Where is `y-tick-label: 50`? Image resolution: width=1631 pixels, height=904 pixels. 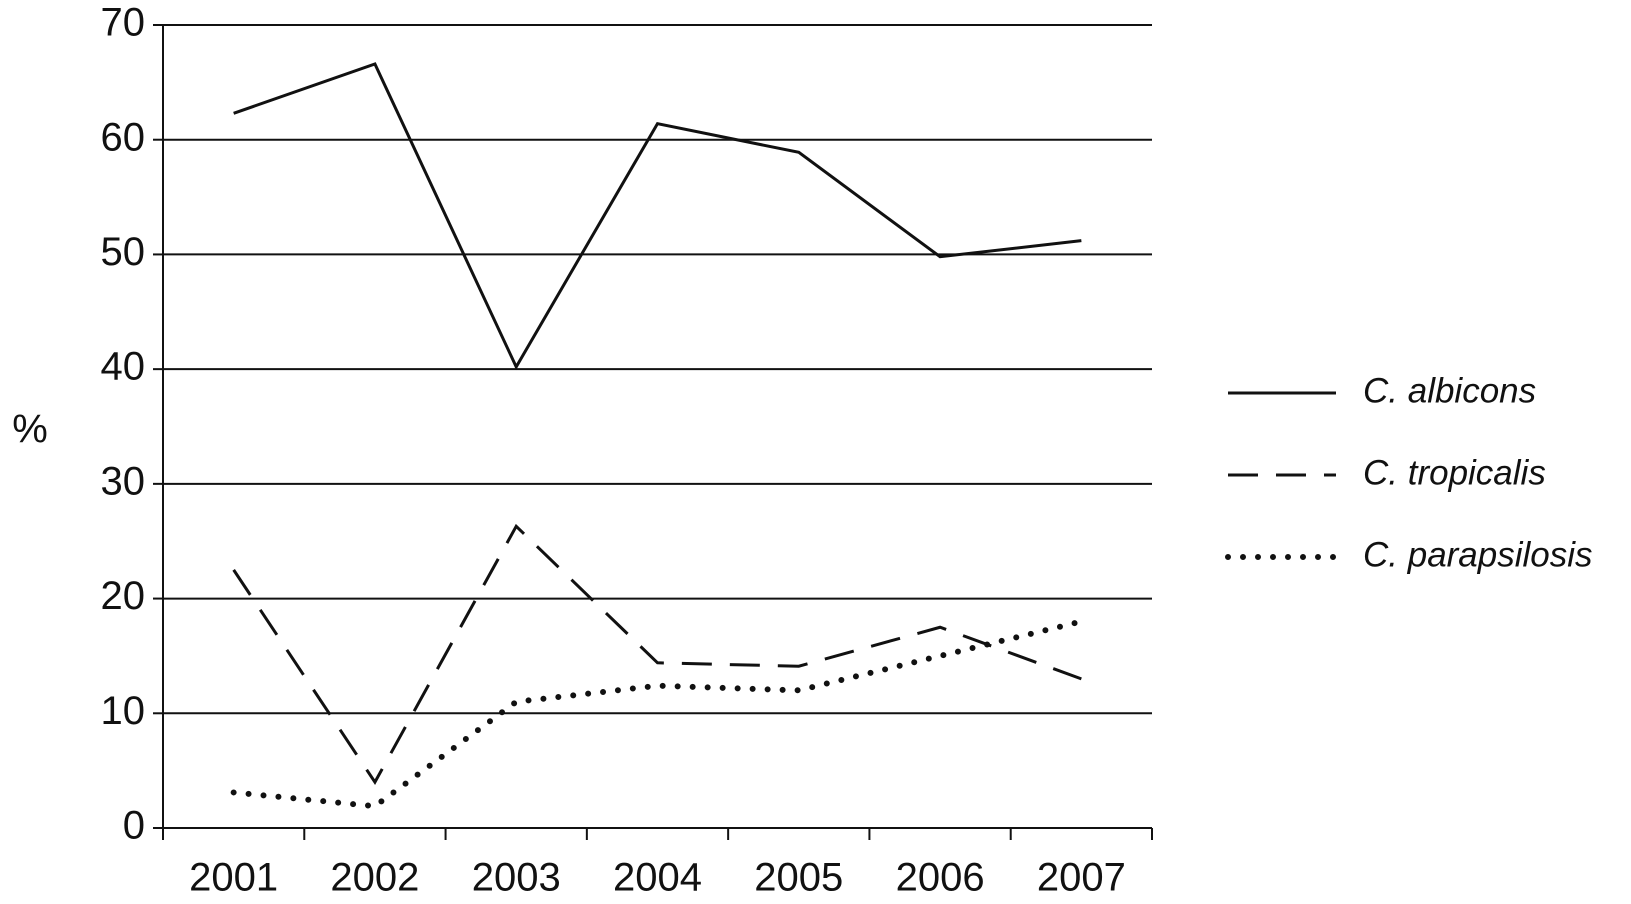 y-tick-label: 50 is located at coordinates (123, 252).